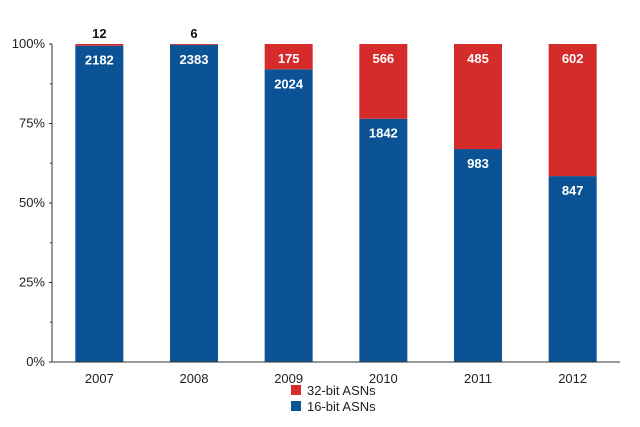  What do you see at coordinates (383, 378) in the screenshot?
I see `x-tick-label-2010: 2010` at bounding box center [383, 378].